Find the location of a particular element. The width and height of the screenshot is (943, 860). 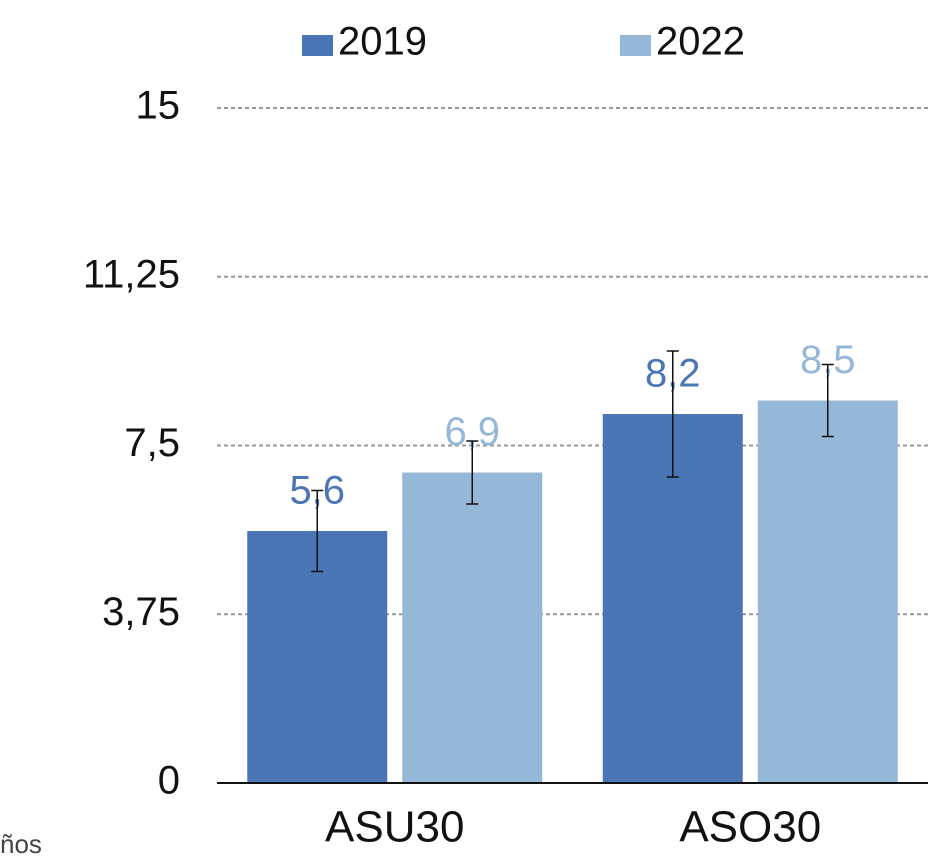

y-tick-label: 15 is located at coordinates (158, 106).